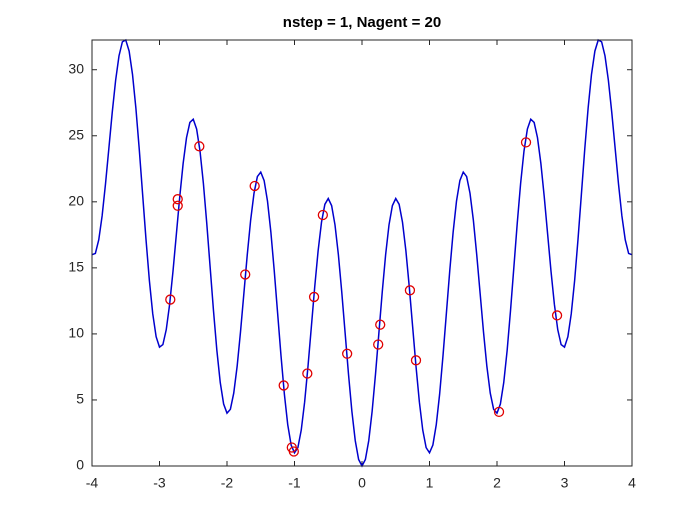 This screenshot has height=525, width=700. Describe the element at coordinates (76, 267) in the screenshot. I see `y-tick-label: 15` at that location.